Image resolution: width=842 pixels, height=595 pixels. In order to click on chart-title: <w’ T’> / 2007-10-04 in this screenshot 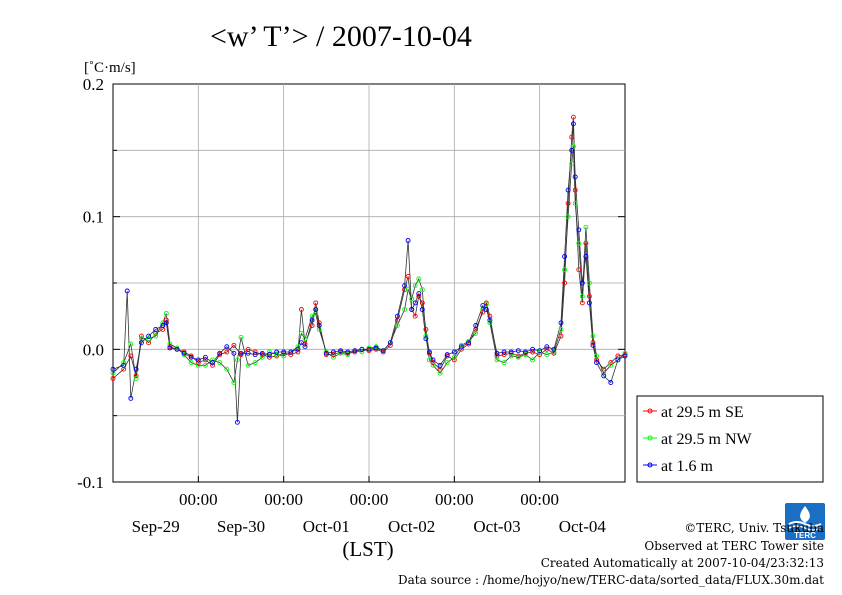, I will do `click(341, 36)`.